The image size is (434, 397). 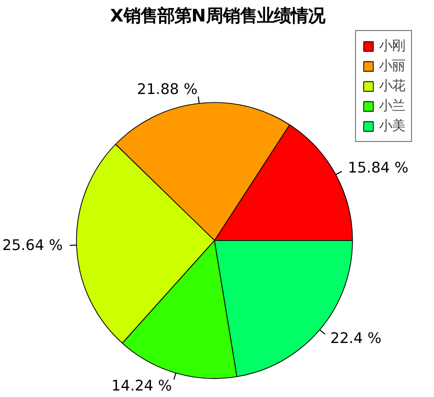 What do you see at coordinates (218, 16) in the screenshot?
I see `chart-title: X销售部第N周销售业绩情况` at bounding box center [218, 16].